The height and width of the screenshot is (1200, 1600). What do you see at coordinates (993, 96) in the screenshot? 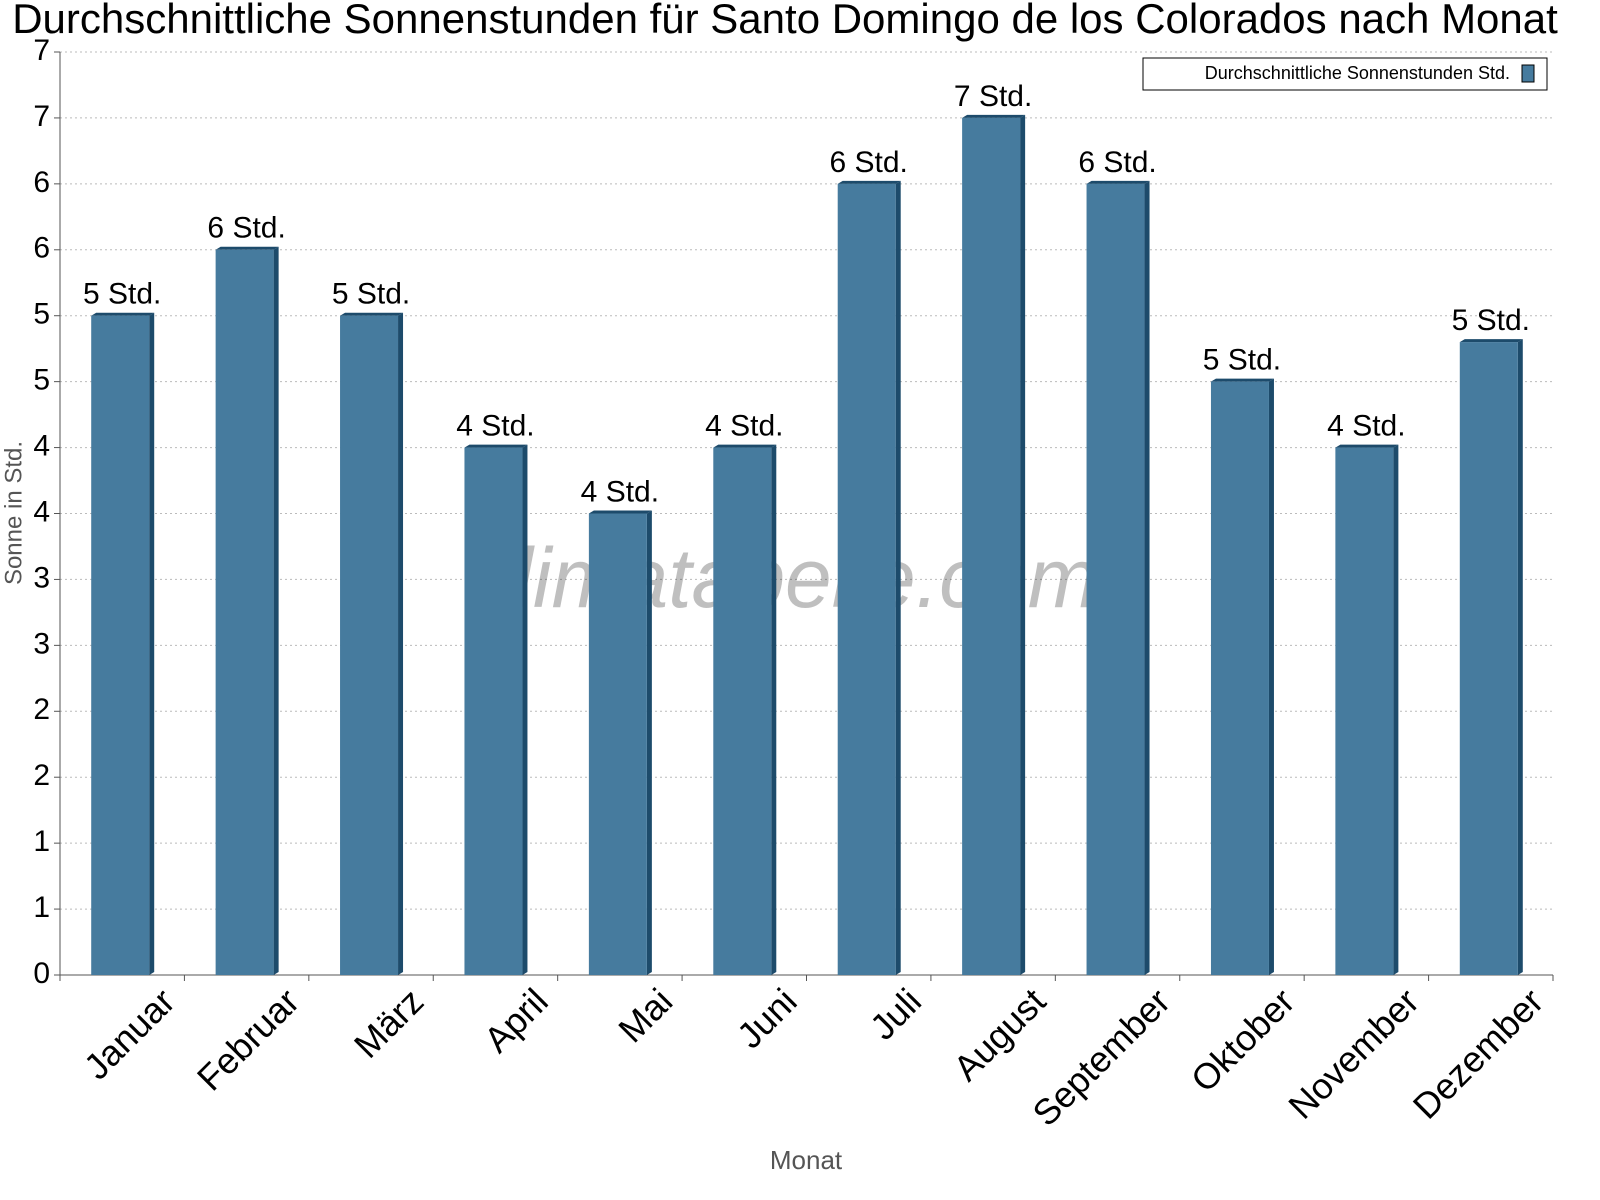
I see `data-label: 7 Std.` at bounding box center [993, 96].